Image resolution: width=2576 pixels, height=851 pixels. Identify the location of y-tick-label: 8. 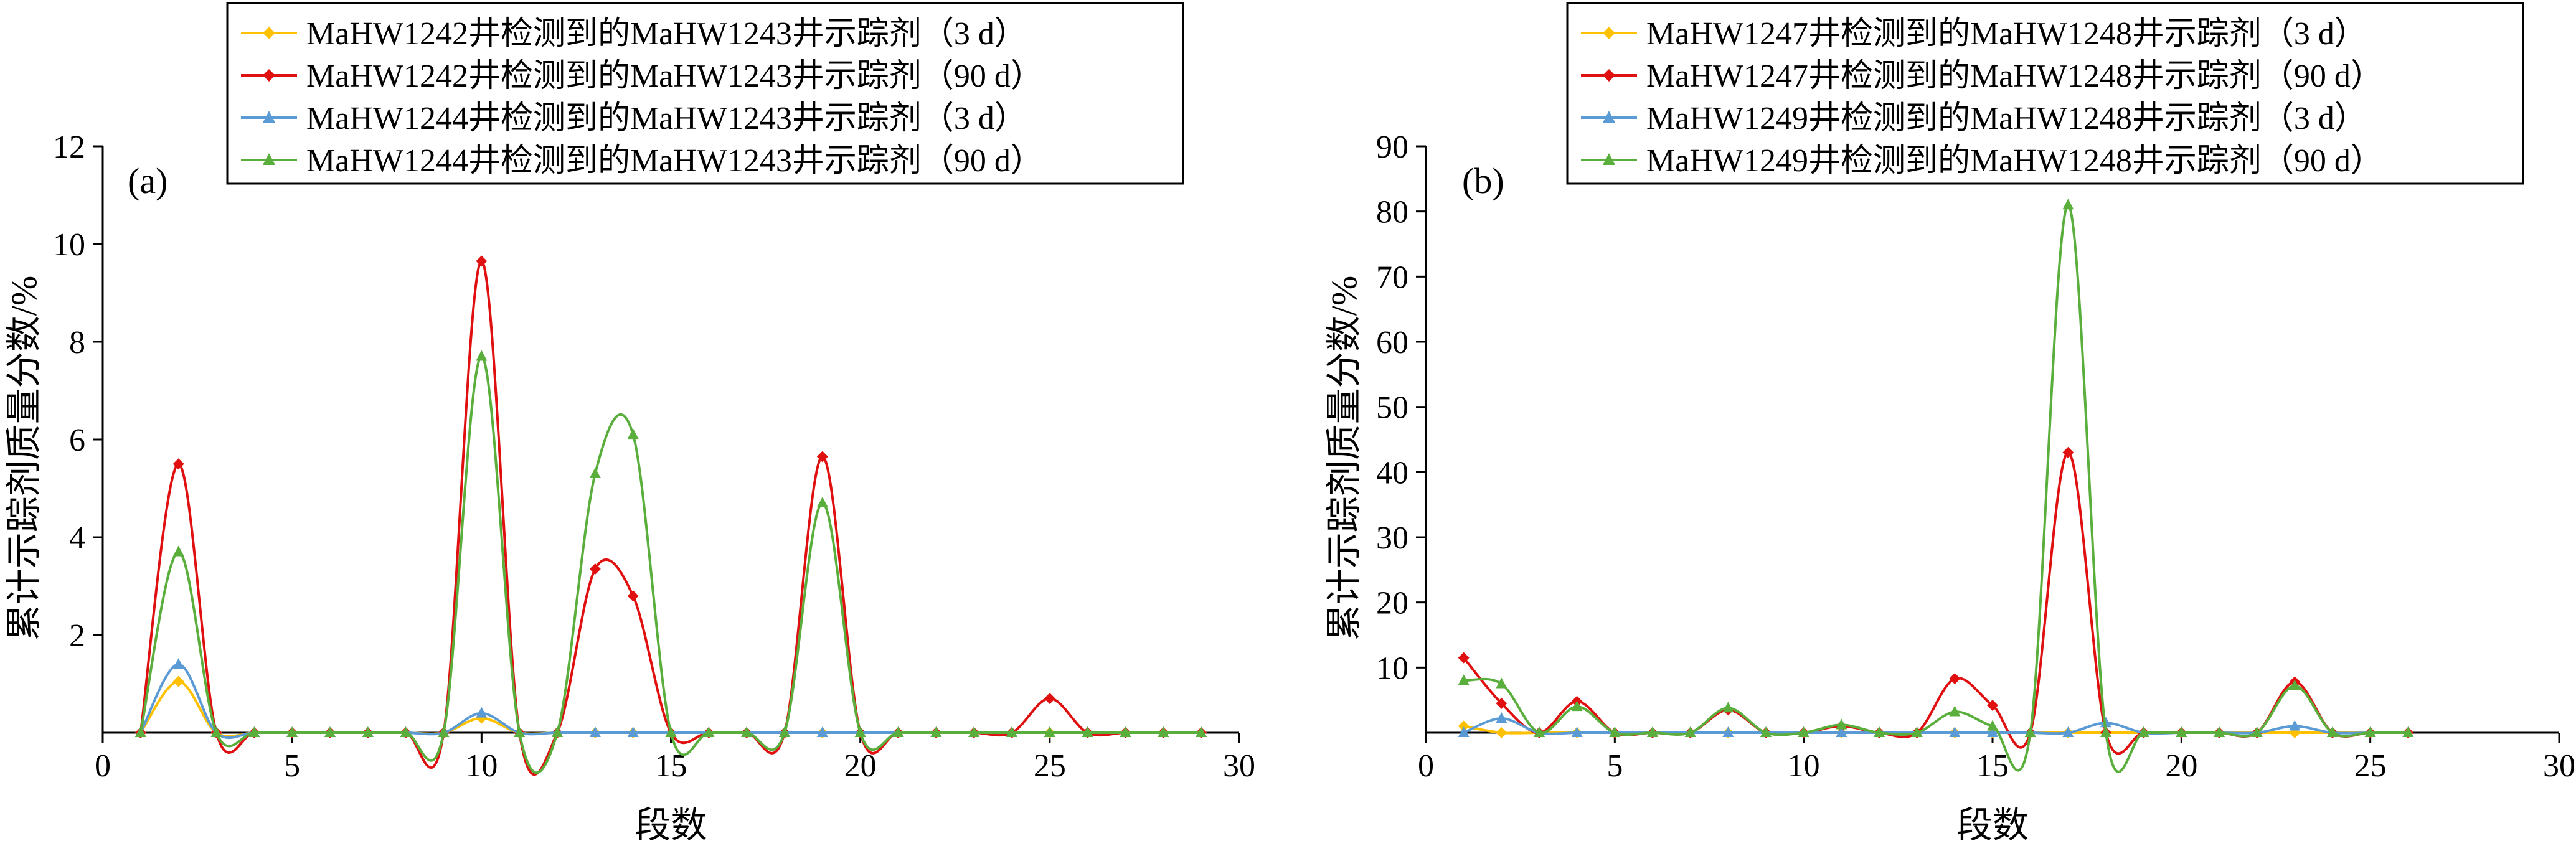
(77, 342).